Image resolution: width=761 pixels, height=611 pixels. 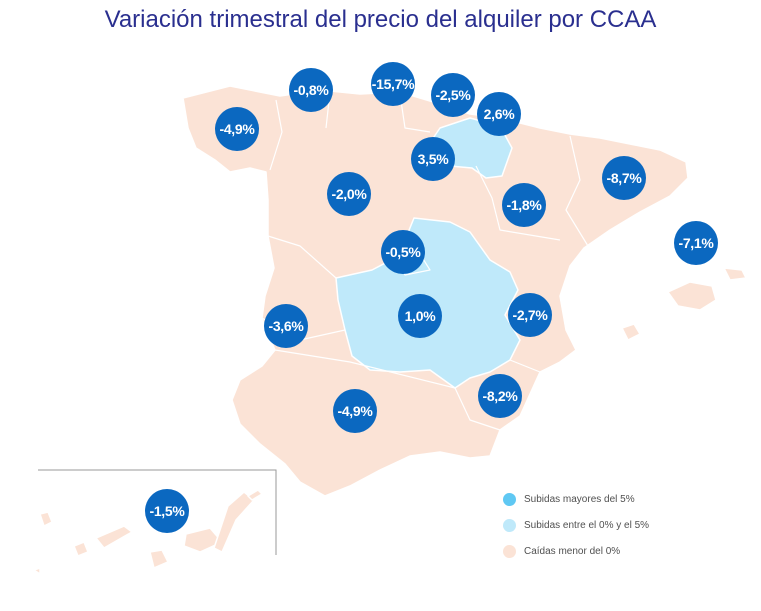 I want to click on legend-item-fall: Caídas menor del 0%, so click(x=576, y=551).